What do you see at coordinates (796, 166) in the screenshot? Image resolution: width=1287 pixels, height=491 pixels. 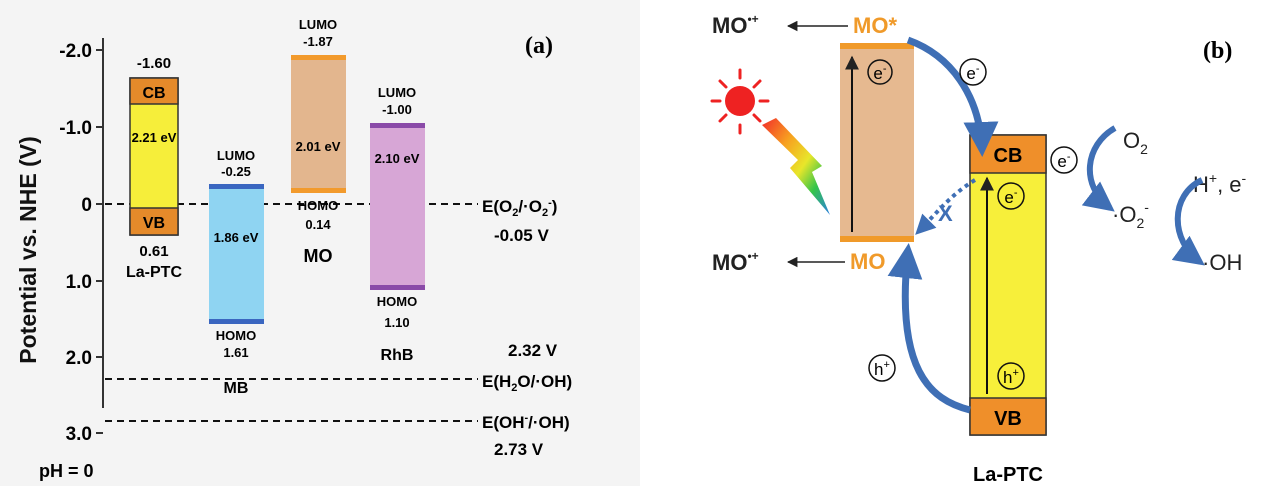 I see `lightning-icon` at bounding box center [796, 166].